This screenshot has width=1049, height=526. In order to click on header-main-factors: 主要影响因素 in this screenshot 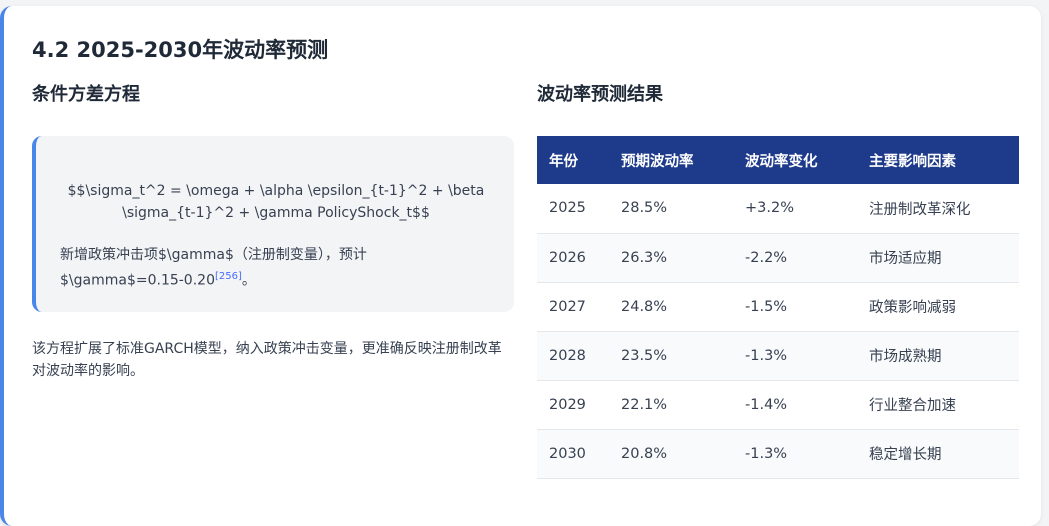, I will do `click(912, 161)`.